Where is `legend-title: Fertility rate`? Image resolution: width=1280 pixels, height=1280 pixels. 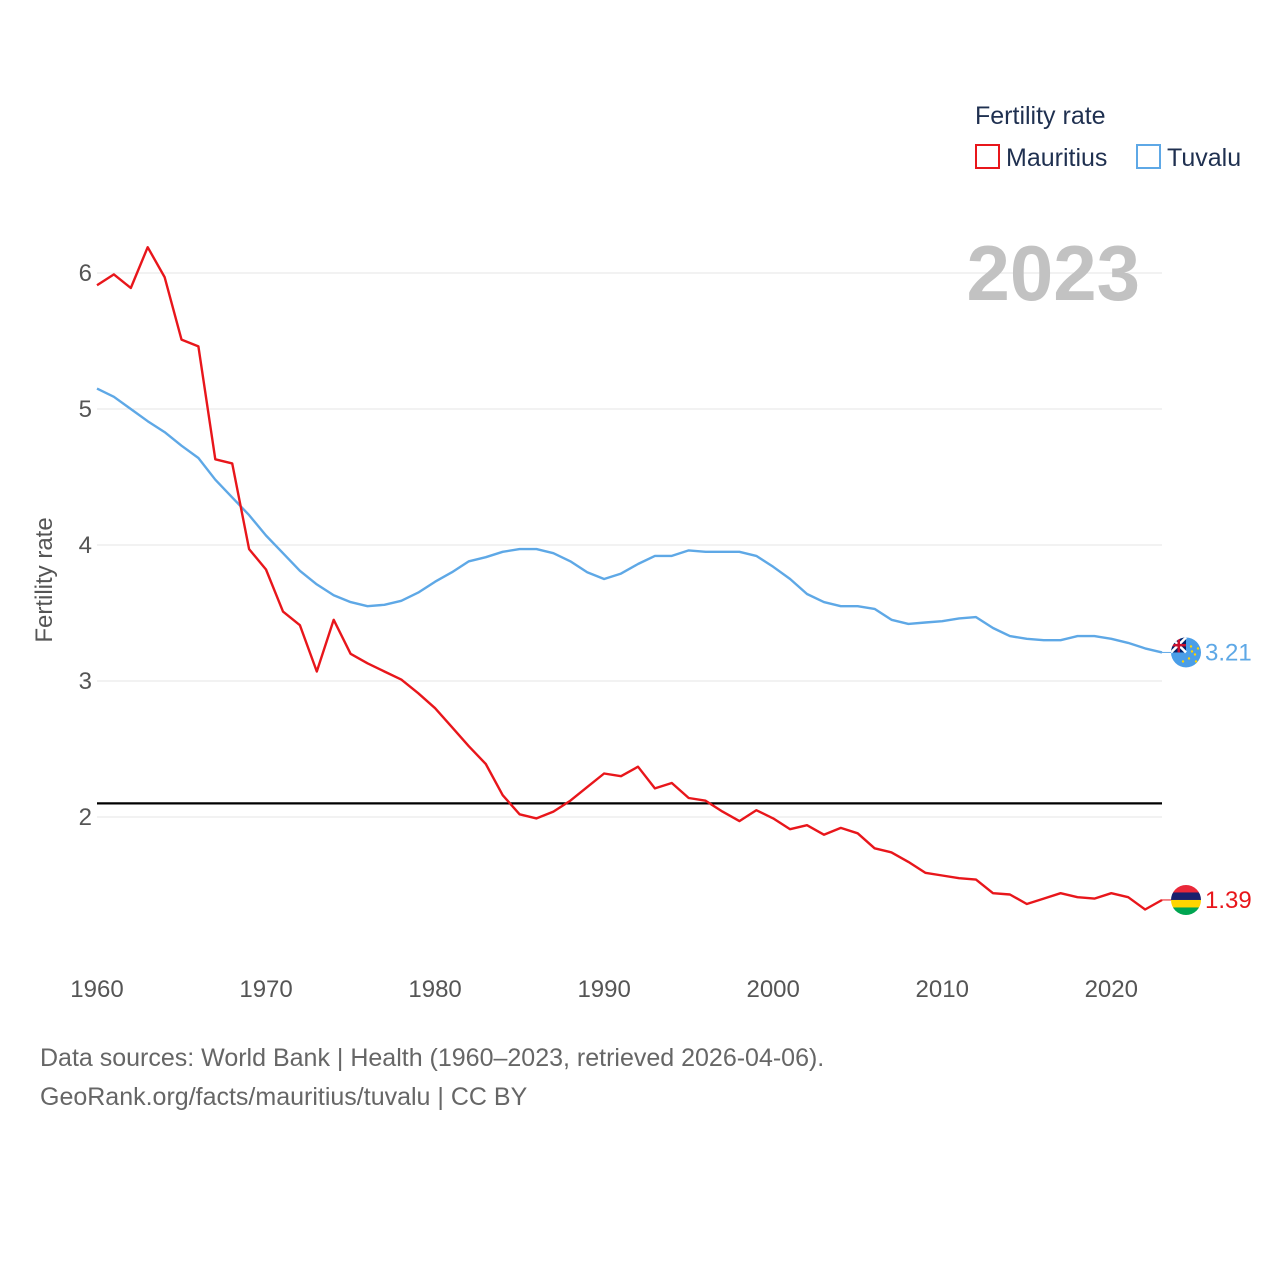
legend-title: Fertility rate is located at coordinates (1040, 116).